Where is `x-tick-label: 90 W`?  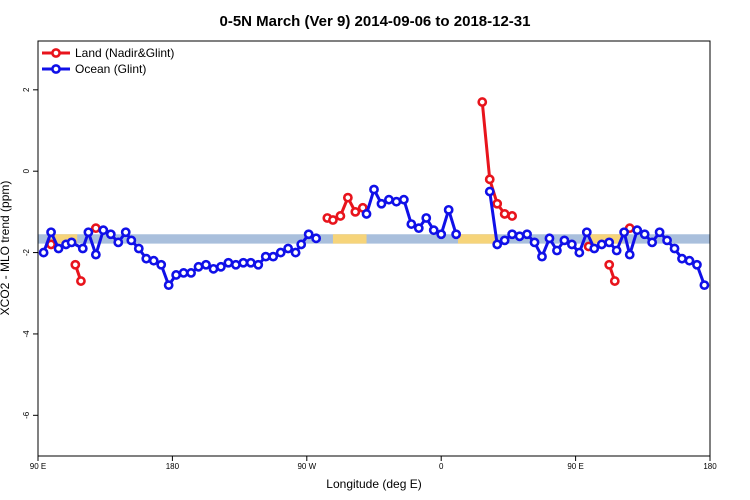
x-tick-label: 90 W is located at coordinates (306, 466).